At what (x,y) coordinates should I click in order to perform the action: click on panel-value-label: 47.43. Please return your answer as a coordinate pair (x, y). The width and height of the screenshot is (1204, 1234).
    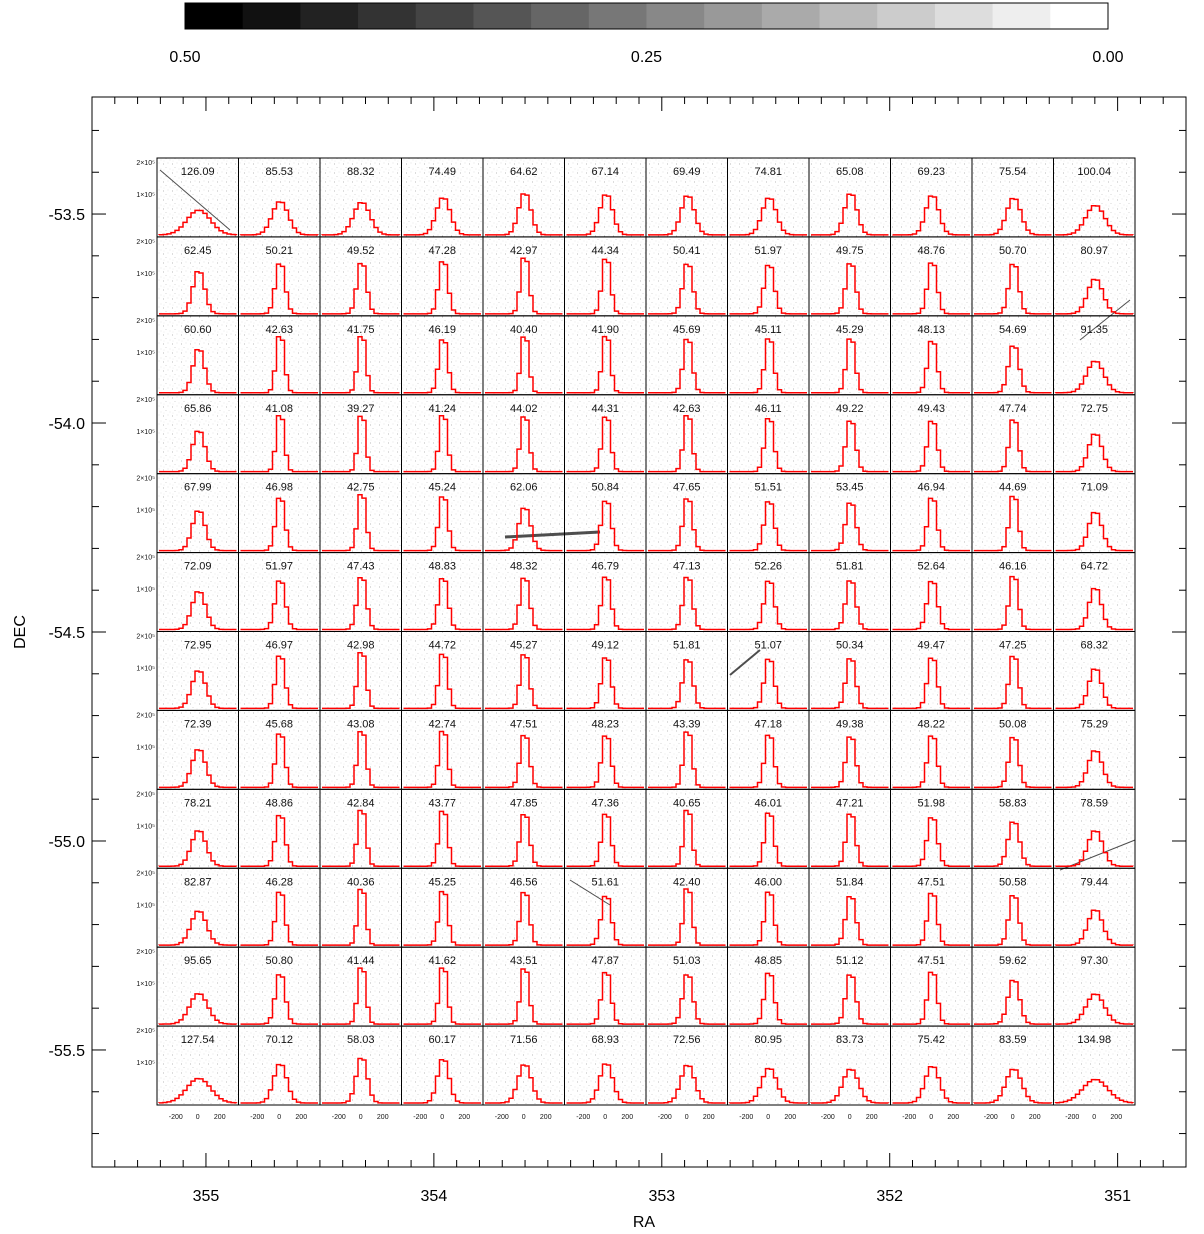
    Looking at the image, I should click on (361, 567).